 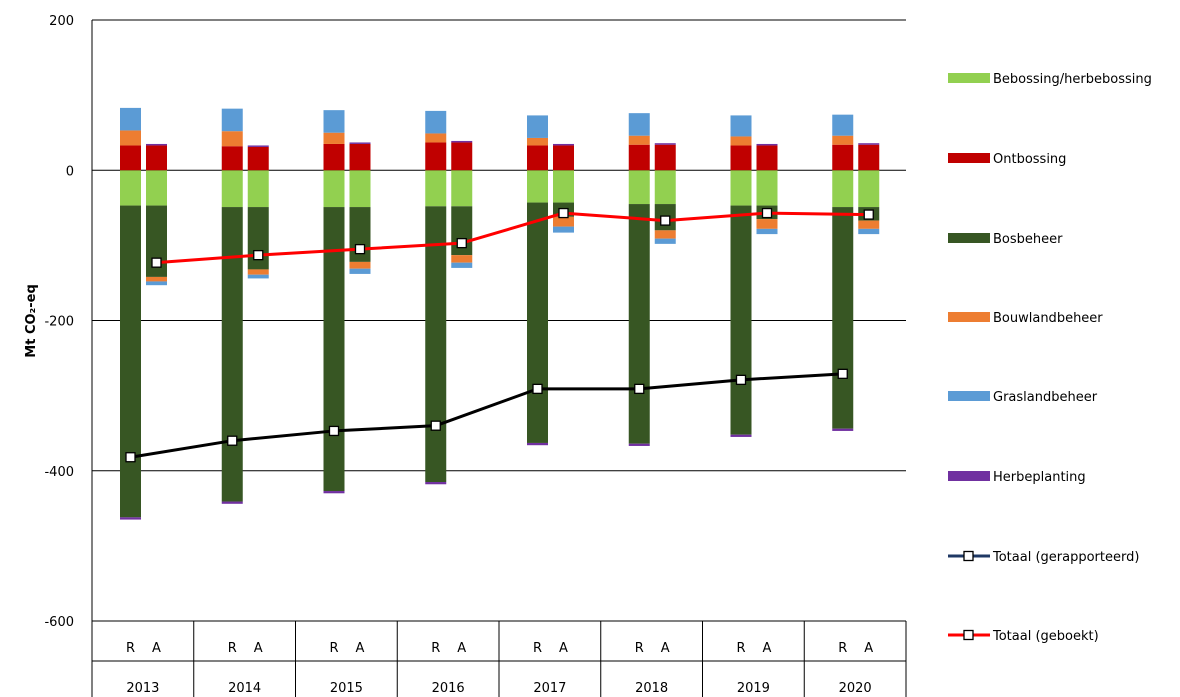 What do you see at coordinates (1029, 159) in the screenshot?
I see `legend-label: Ontbossing` at bounding box center [1029, 159].